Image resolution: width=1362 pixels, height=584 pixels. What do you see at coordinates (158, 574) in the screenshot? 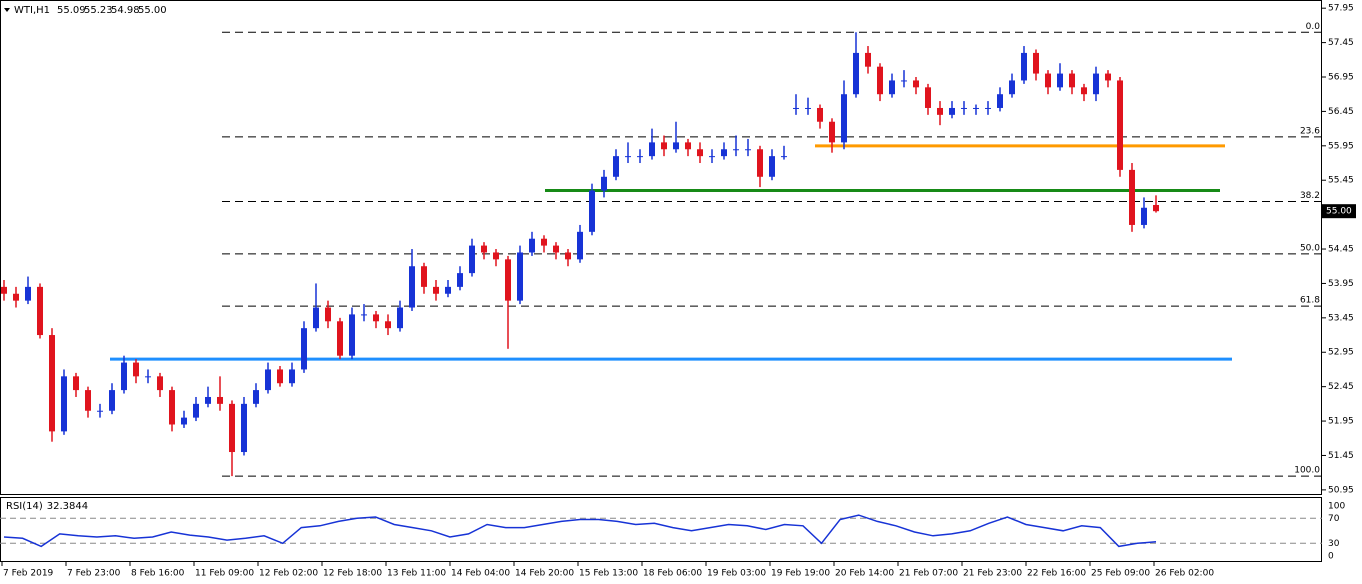
I see `x-tick-label: 8 Feb 16:00` at bounding box center [158, 574].